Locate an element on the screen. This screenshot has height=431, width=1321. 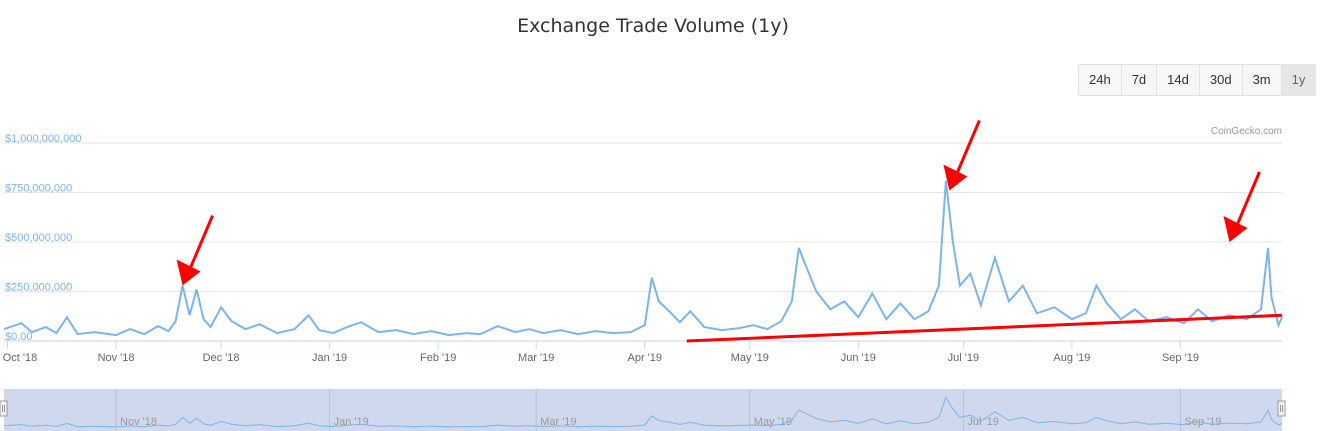
y-tick-label: $0.00 is located at coordinates (19, 337).